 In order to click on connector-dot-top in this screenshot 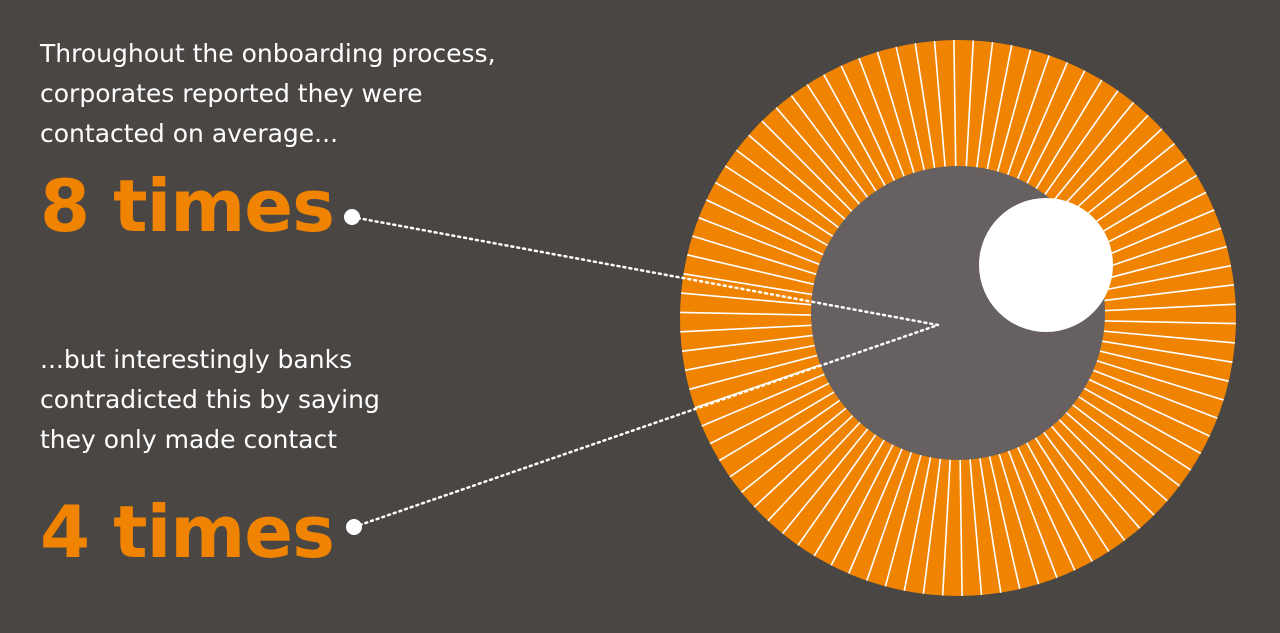, I will do `click(352, 217)`.